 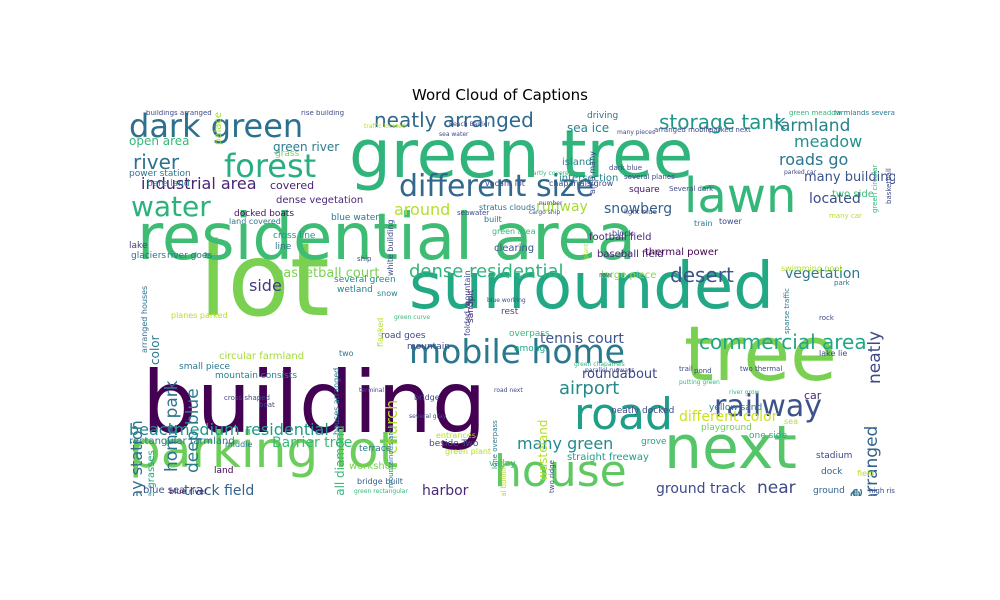 I want to click on word-tennis-court: tennis court, so click(x=582, y=339).